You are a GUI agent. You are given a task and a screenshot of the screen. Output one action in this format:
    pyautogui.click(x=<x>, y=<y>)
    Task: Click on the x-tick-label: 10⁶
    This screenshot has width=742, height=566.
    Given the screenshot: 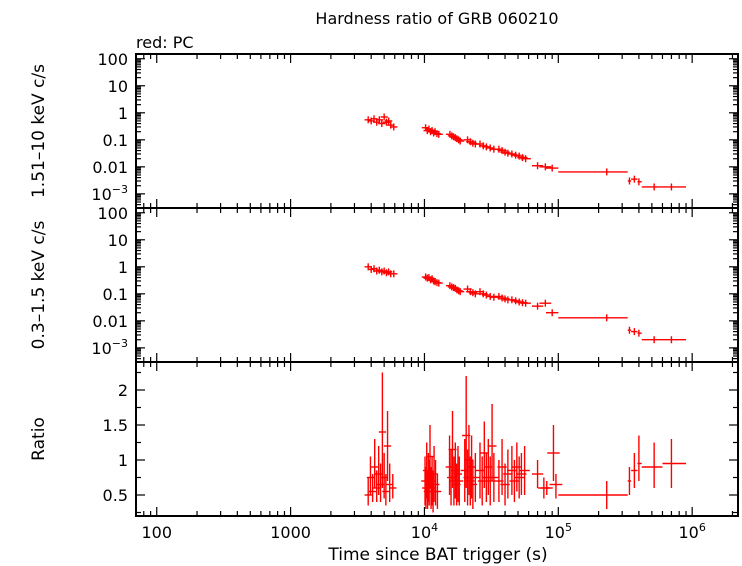 What is the action you would take?
    pyautogui.click(x=691, y=531)
    